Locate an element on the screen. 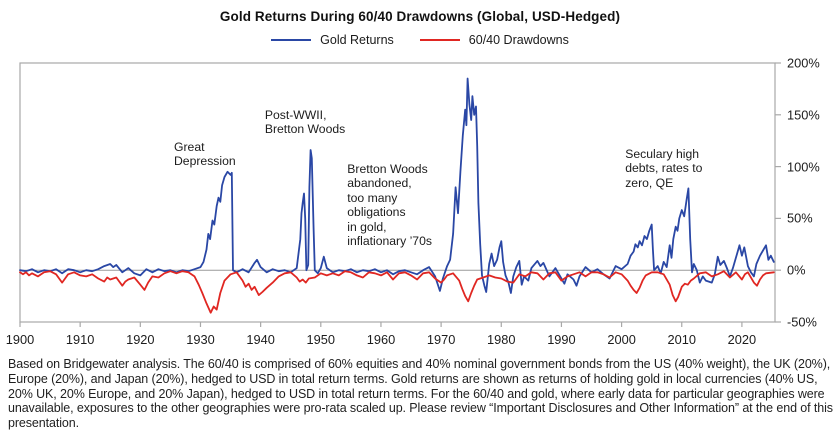 The height and width of the screenshot is (448, 840). x-tick-label: 2000 is located at coordinates (621, 339).